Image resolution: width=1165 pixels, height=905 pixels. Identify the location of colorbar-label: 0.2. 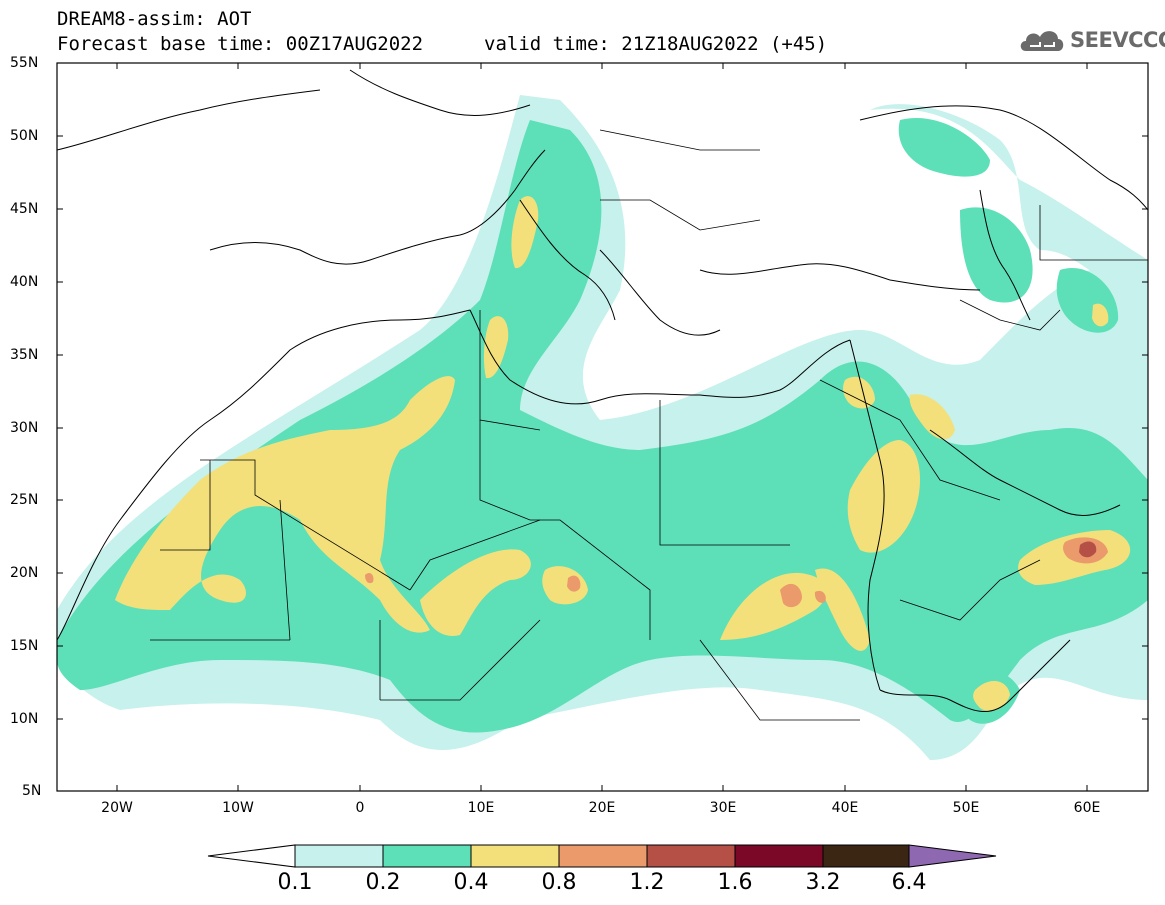
(383, 882).